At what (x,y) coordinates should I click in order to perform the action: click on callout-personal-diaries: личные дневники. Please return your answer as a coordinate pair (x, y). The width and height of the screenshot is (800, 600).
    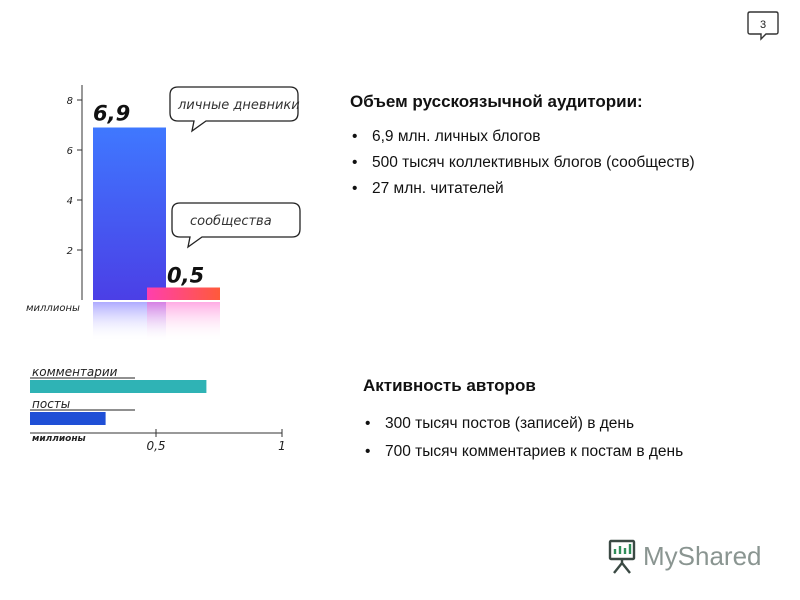
    Looking at the image, I should click on (234, 109).